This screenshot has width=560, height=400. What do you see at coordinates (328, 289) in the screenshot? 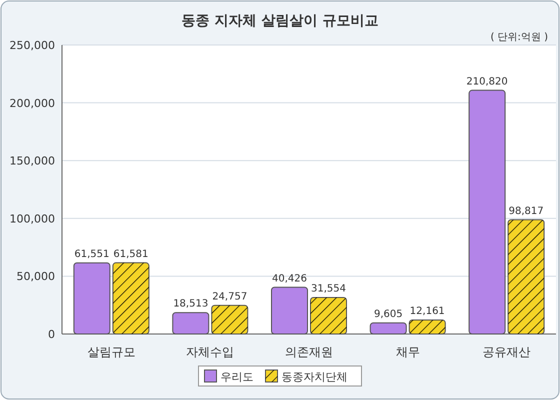
I see `data-label: 31,554` at bounding box center [328, 289].